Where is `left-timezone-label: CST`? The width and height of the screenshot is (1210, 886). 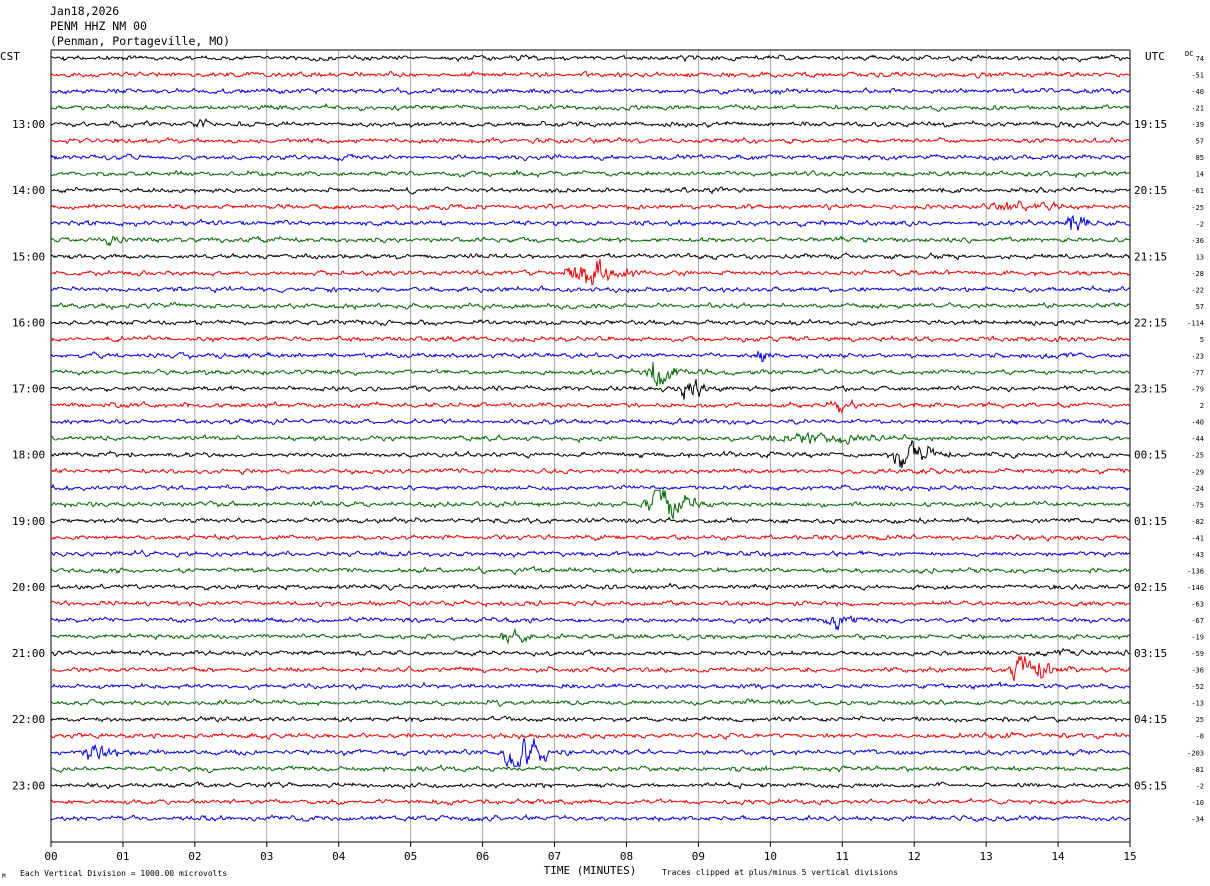 left-timezone-label: CST is located at coordinates (10, 56).